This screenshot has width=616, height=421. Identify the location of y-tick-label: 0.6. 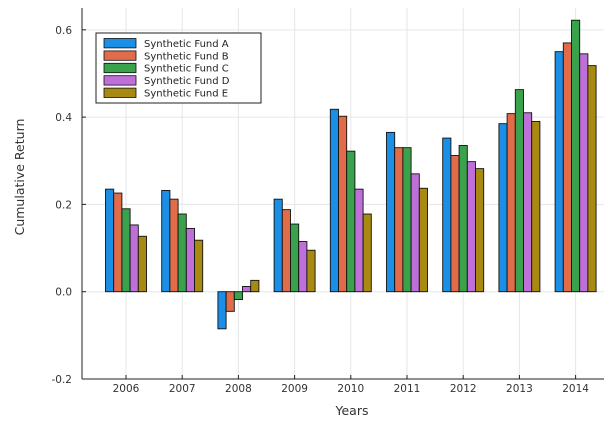
(63, 31).